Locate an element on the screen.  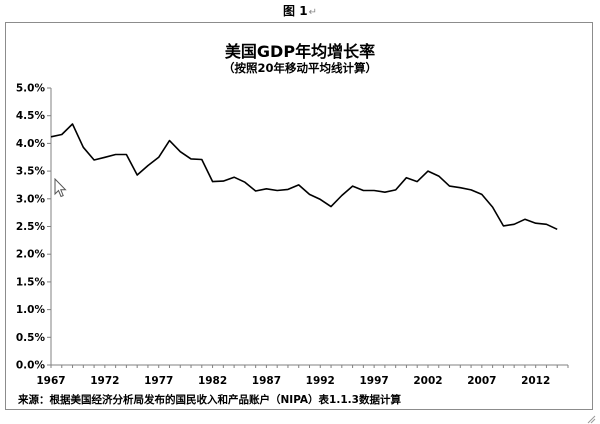
x-tick-label: 1987 is located at coordinates (266, 381).